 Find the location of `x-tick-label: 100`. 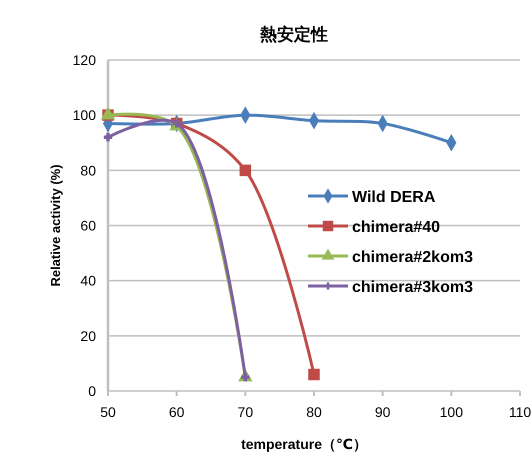

x-tick-label: 100 is located at coordinates (452, 412).